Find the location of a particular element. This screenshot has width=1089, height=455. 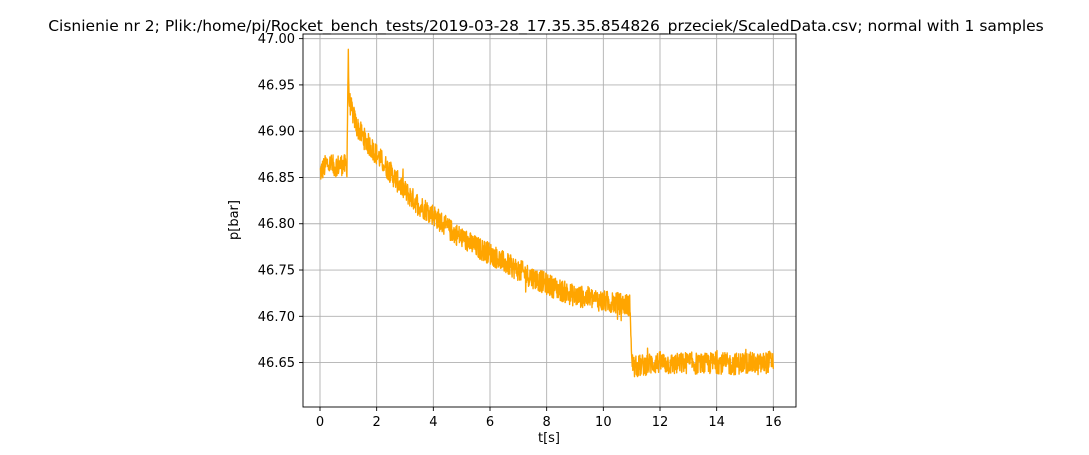

y-tick-label: 46.90 is located at coordinates (276, 132).